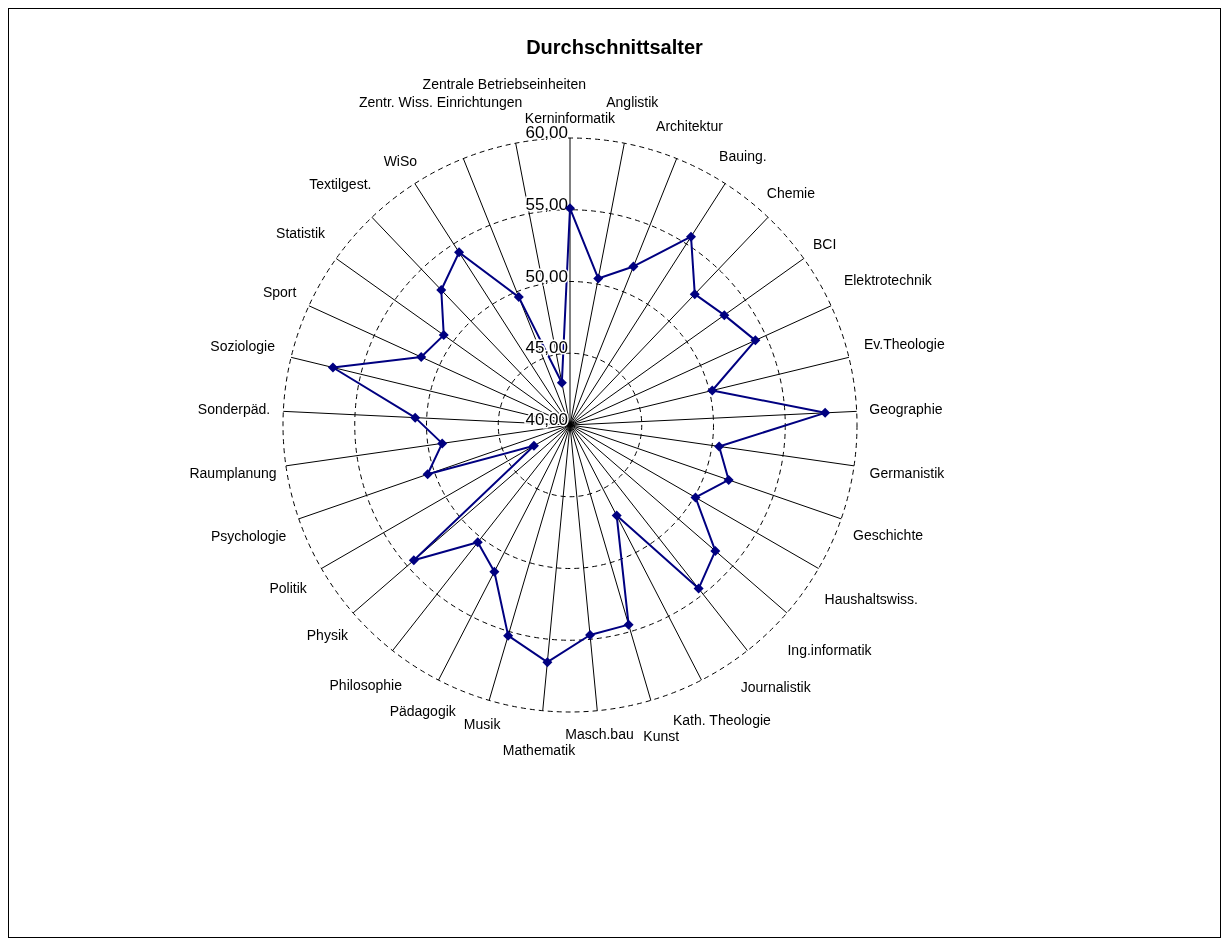 The image size is (1229, 942). Describe the element at coordinates (288, 587) in the screenshot. I see `spoke-label: Politik` at that location.